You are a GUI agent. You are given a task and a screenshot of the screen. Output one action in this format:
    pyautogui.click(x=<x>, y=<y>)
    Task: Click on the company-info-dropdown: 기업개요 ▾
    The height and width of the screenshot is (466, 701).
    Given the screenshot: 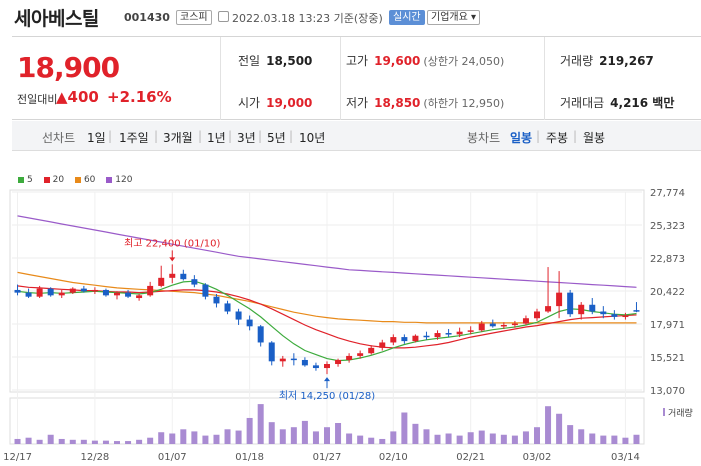 What is the action you would take?
    pyautogui.click(x=453, y=17)
    